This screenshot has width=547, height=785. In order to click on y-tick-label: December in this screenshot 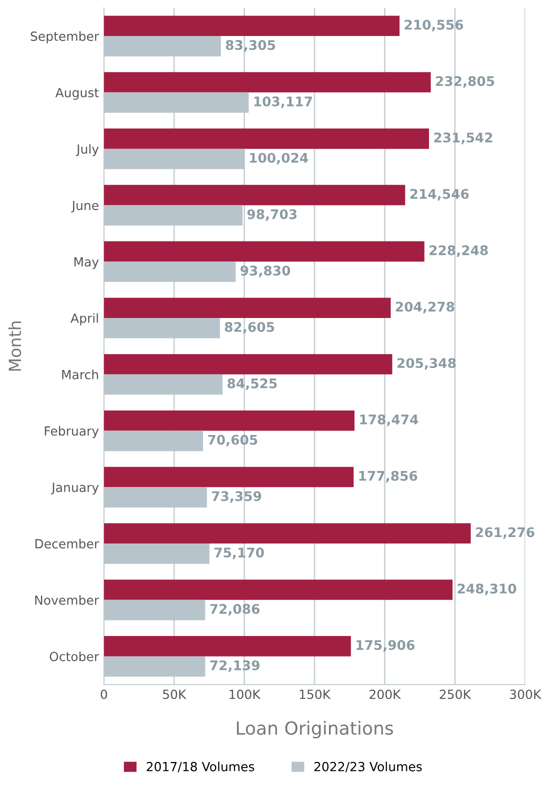, I will do `click(67, 543)`.